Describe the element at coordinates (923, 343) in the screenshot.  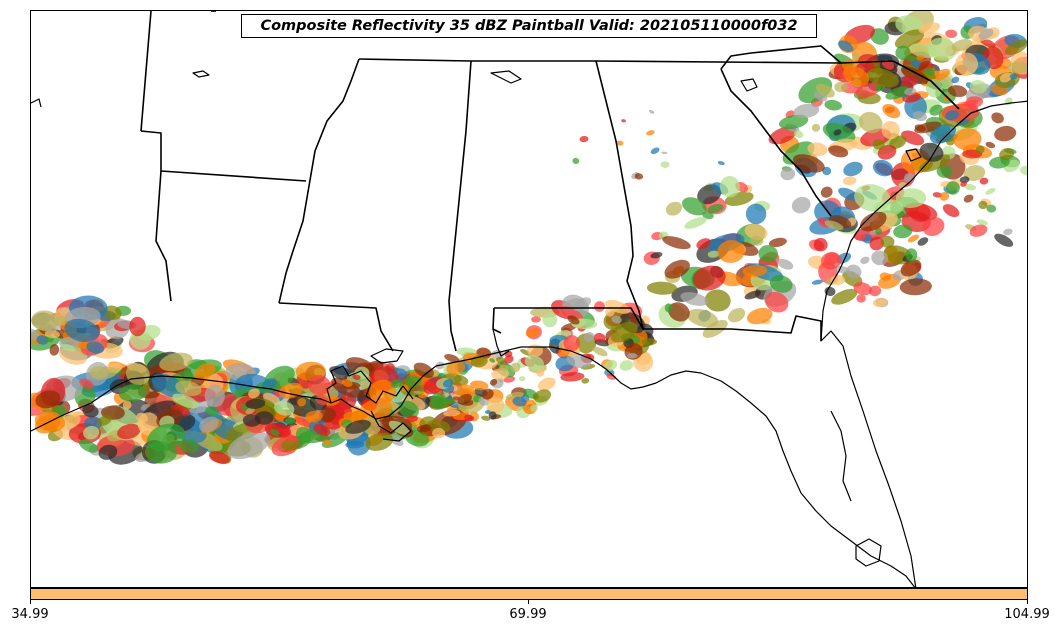
I see `atlantic-coast` at that location.